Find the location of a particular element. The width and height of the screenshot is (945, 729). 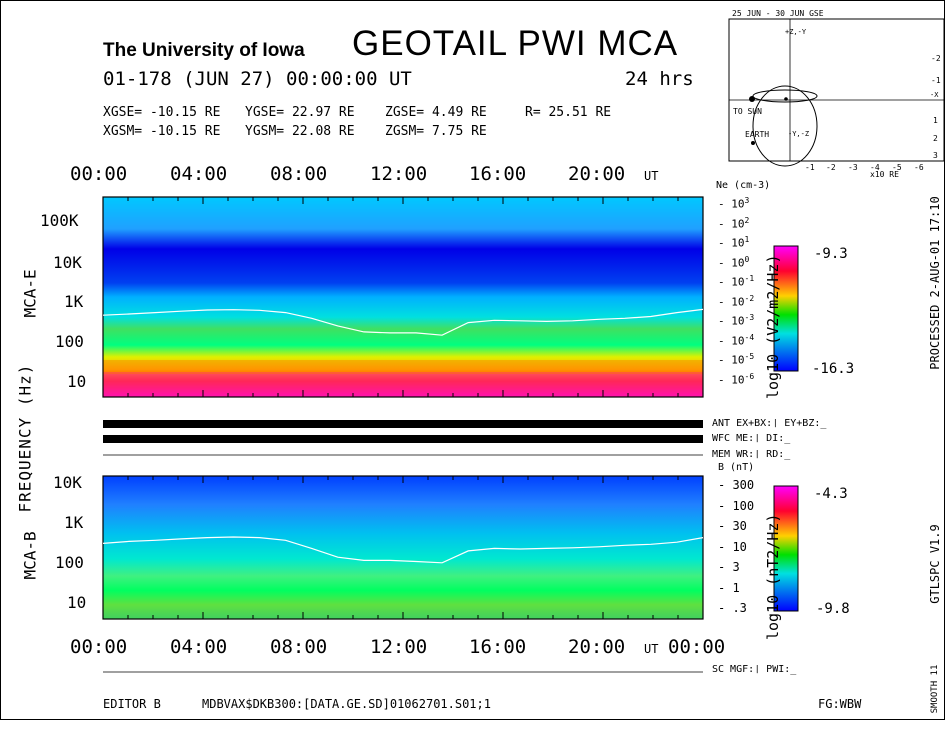

smooth-label: SMOOTH 11 is located at coordinates (935, 689).